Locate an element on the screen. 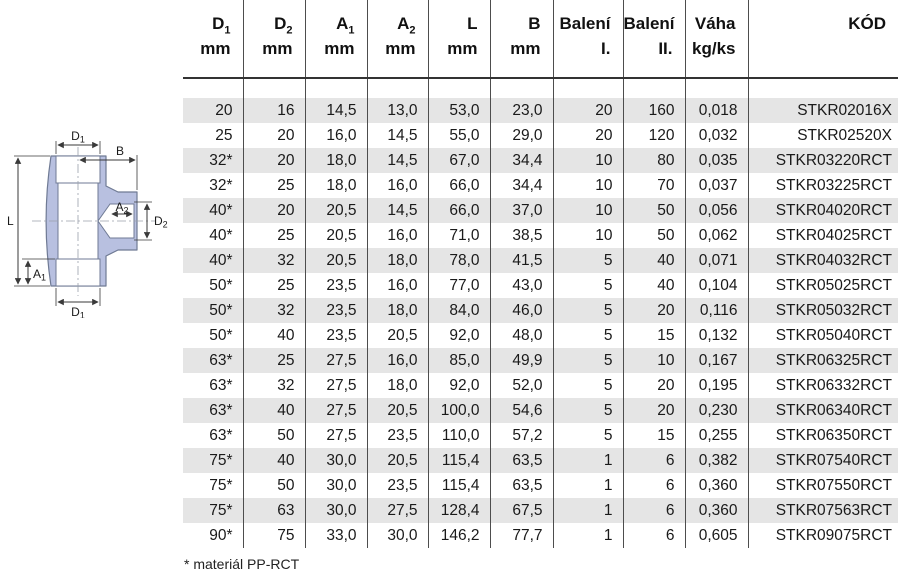  code-cell: STKR04020RCT is located at coordinates (822, 210).